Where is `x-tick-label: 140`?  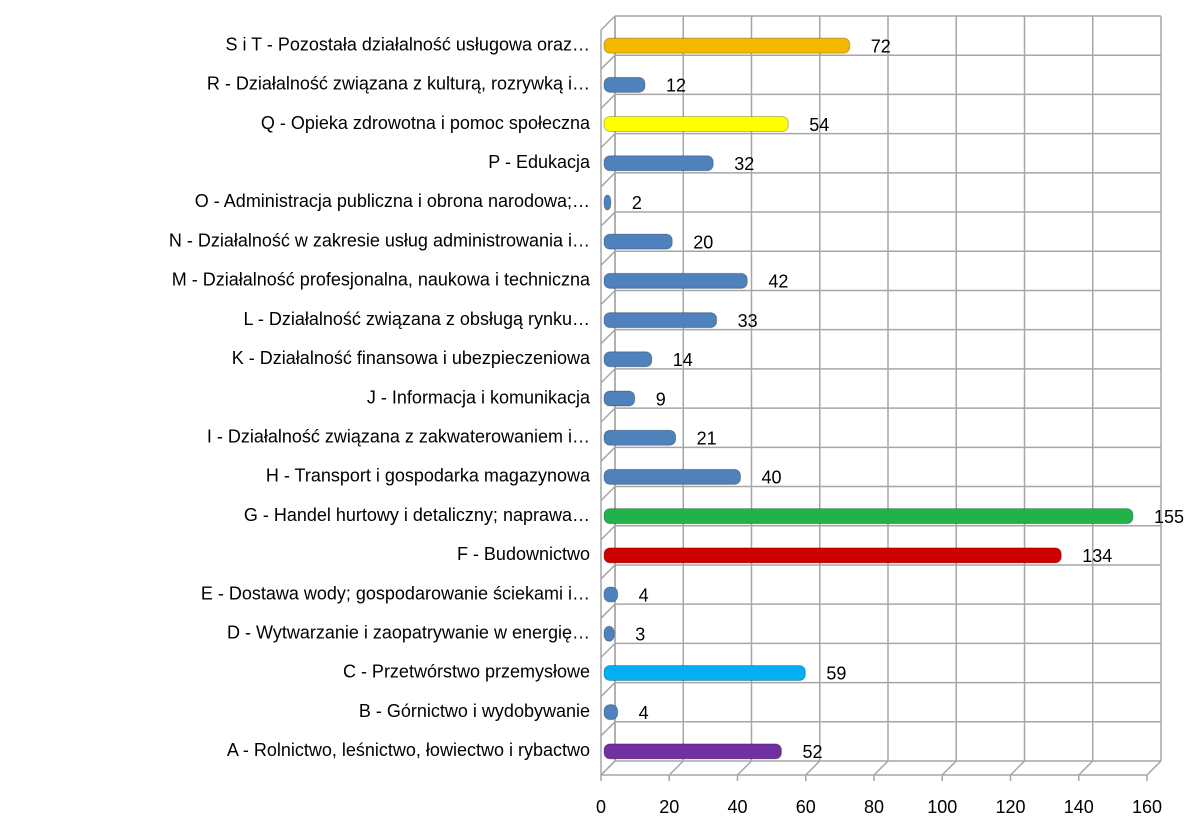 x-tick-label: 140 is located at coordinates (1079, 807).